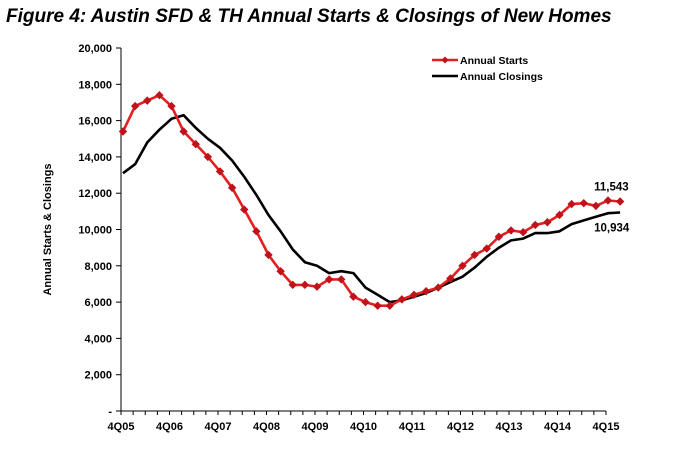  Describe the element at coordinates (95, 85) in the screenshot. I see `y-tick-label: 18,000` at that location.